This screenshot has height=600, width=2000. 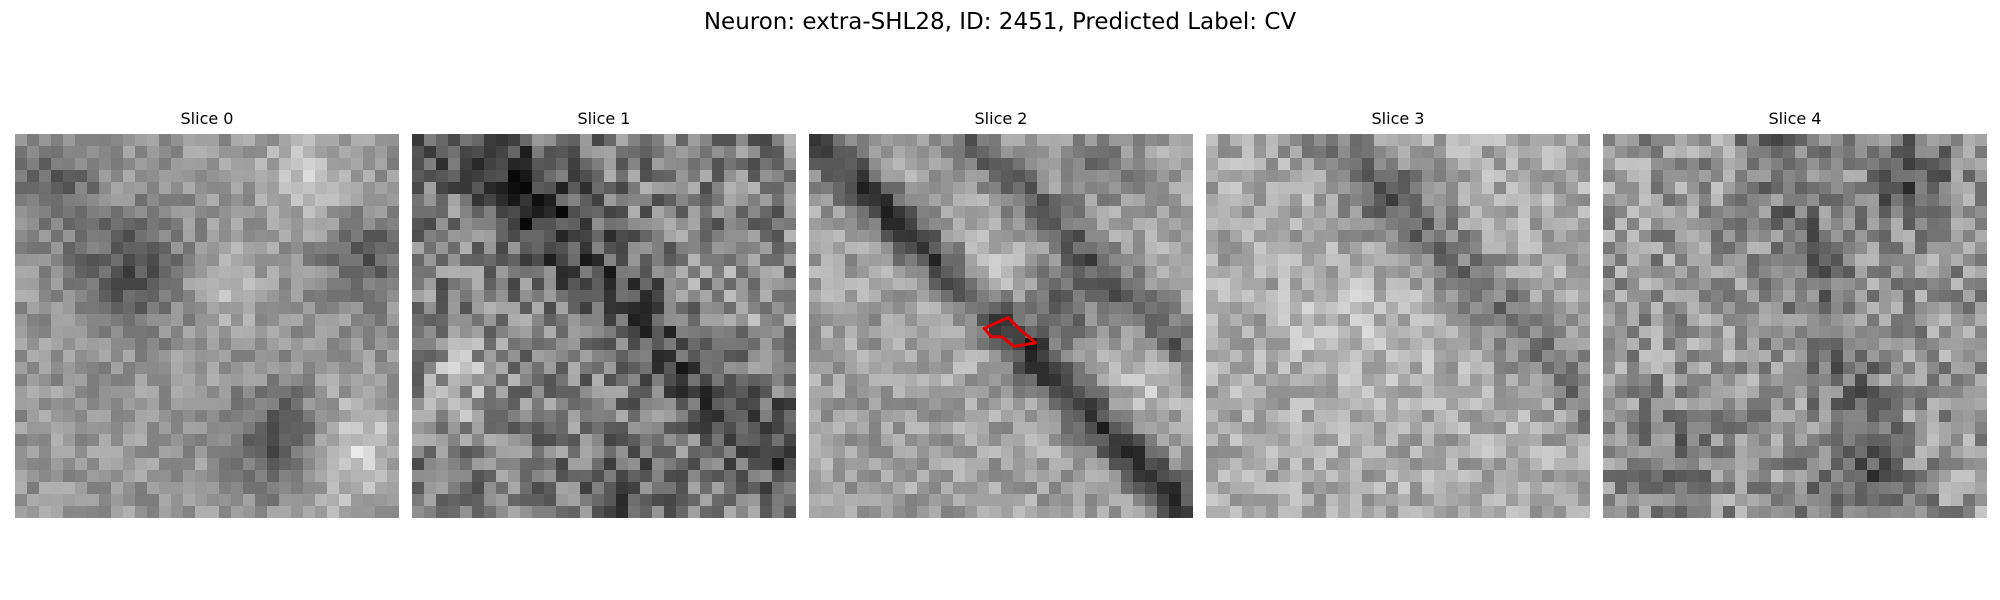 I want to click on slice-title: Slice 3, so click(x=1398, y=118).